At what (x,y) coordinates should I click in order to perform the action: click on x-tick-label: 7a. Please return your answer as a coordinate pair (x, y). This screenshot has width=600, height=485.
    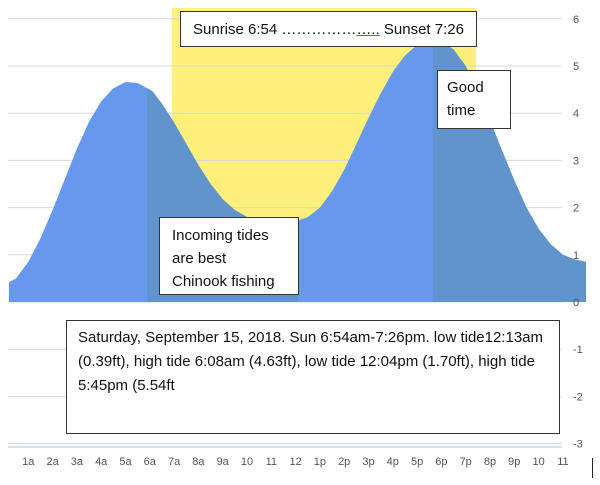
    Looking at the image, I should click on (174, 462).